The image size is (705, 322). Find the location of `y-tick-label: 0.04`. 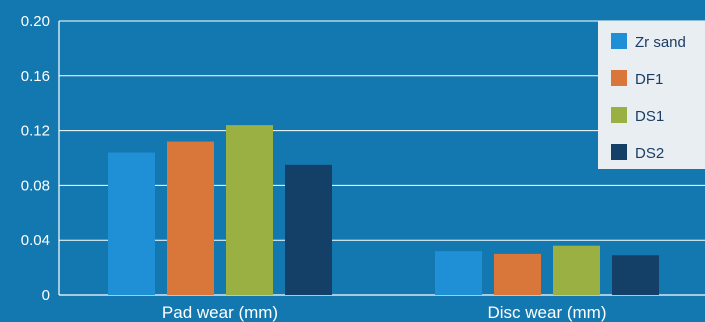

y-tick-label: 0.04 is located at coordinates (35, 240).